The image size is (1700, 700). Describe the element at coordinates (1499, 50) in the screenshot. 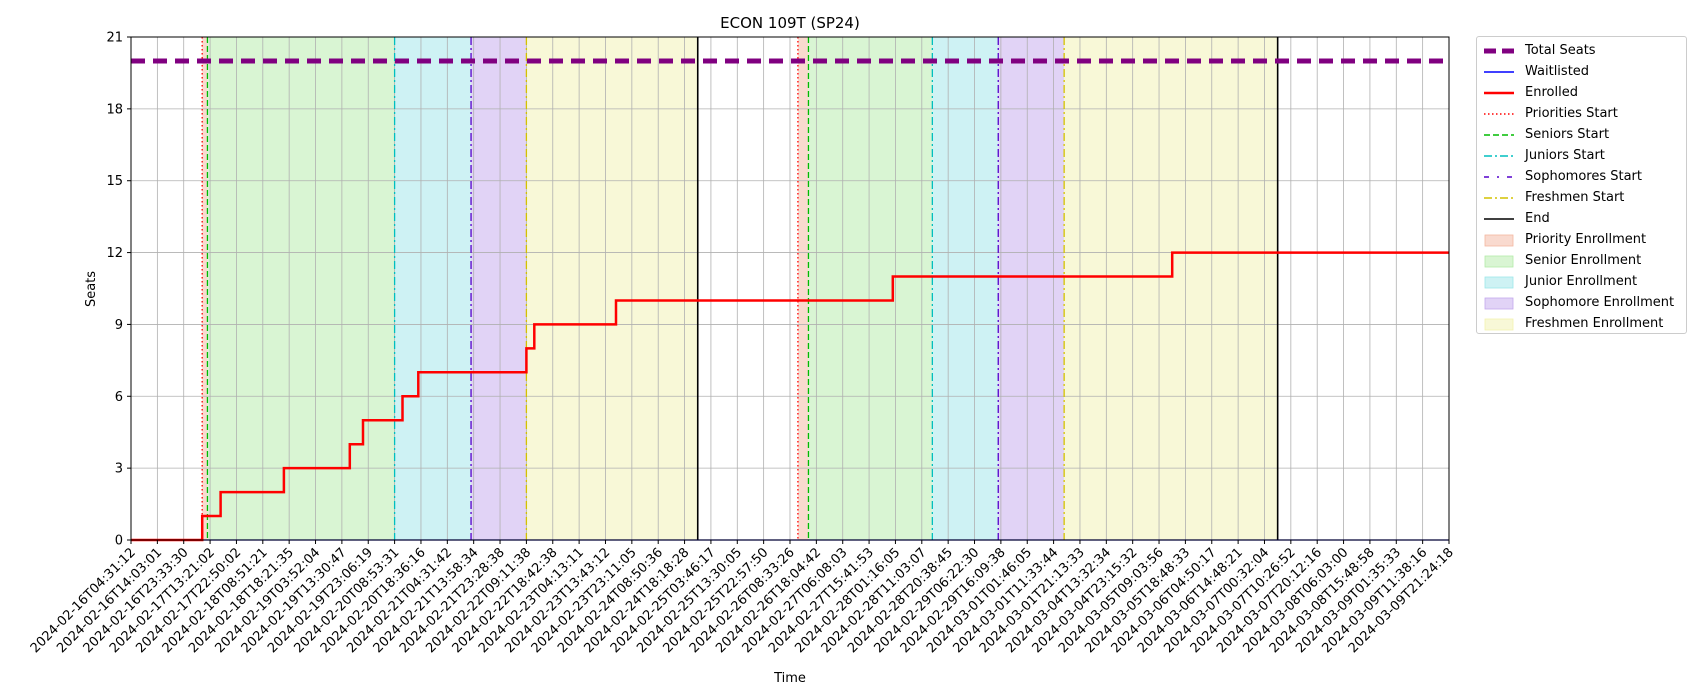

I see `legend-swatch-total-seats` at that location.